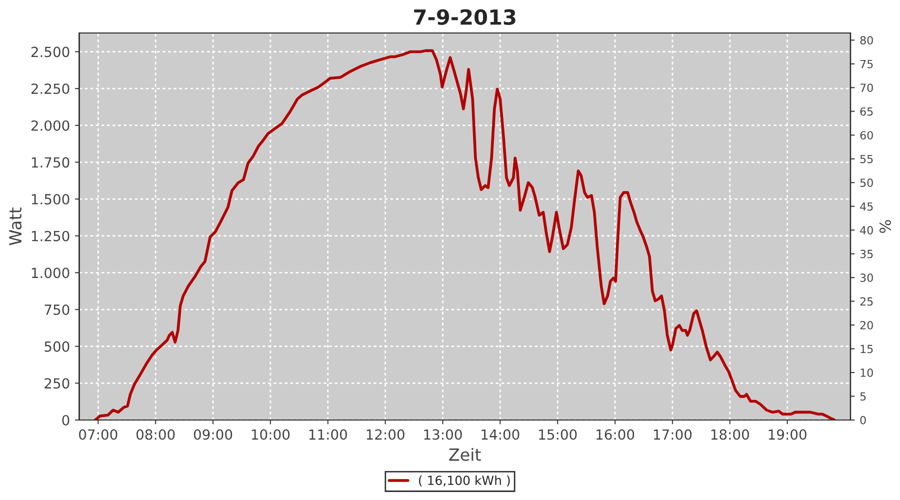  What do you see at coordinates (50, 89) in the screenshot?
I see `y-tick-label: 2.250` at bounding box center [50, 89].